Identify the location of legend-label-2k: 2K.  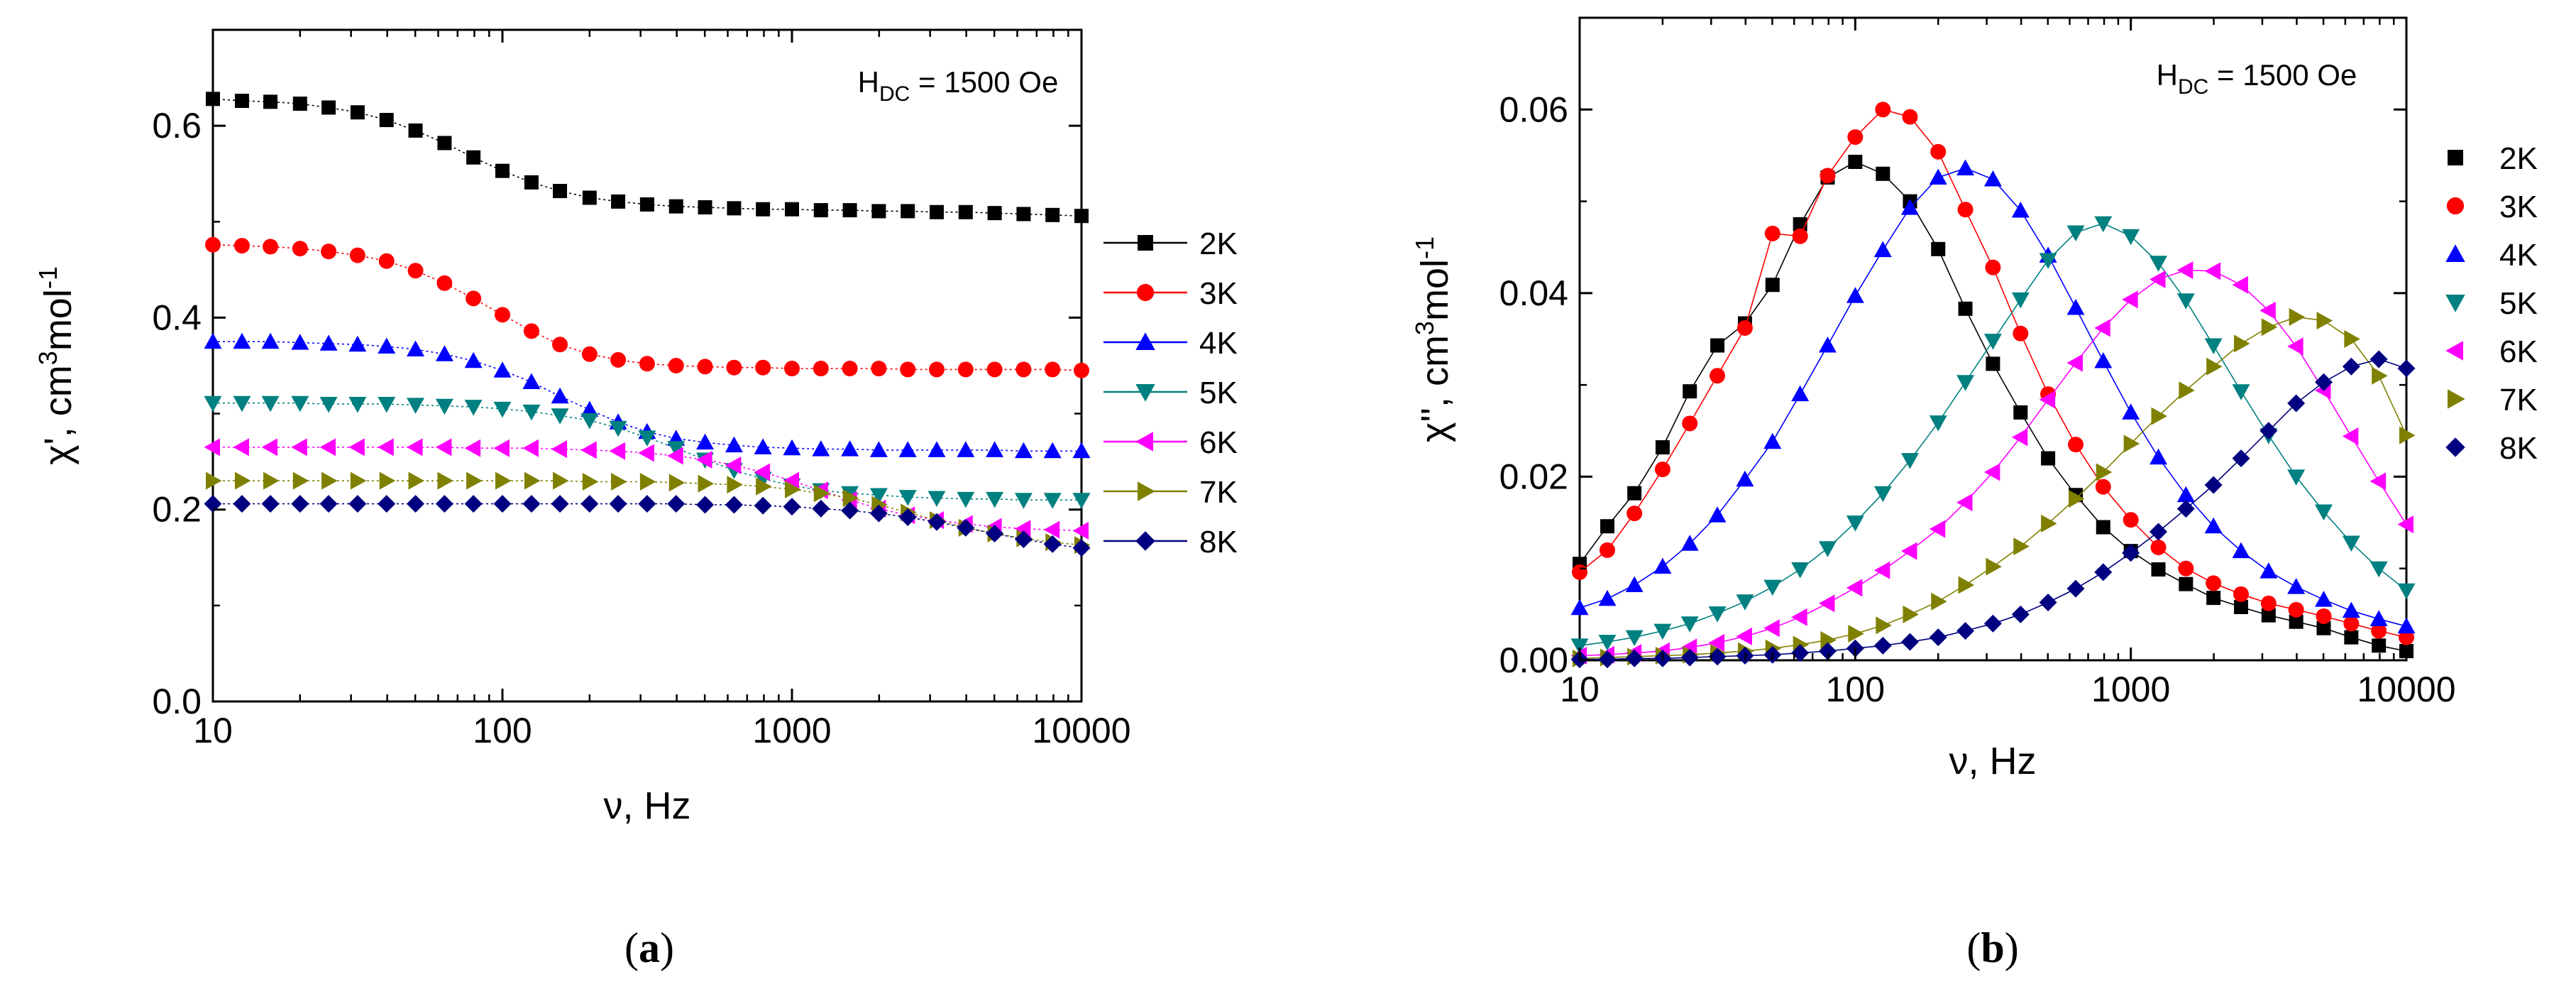
(1218, 243).